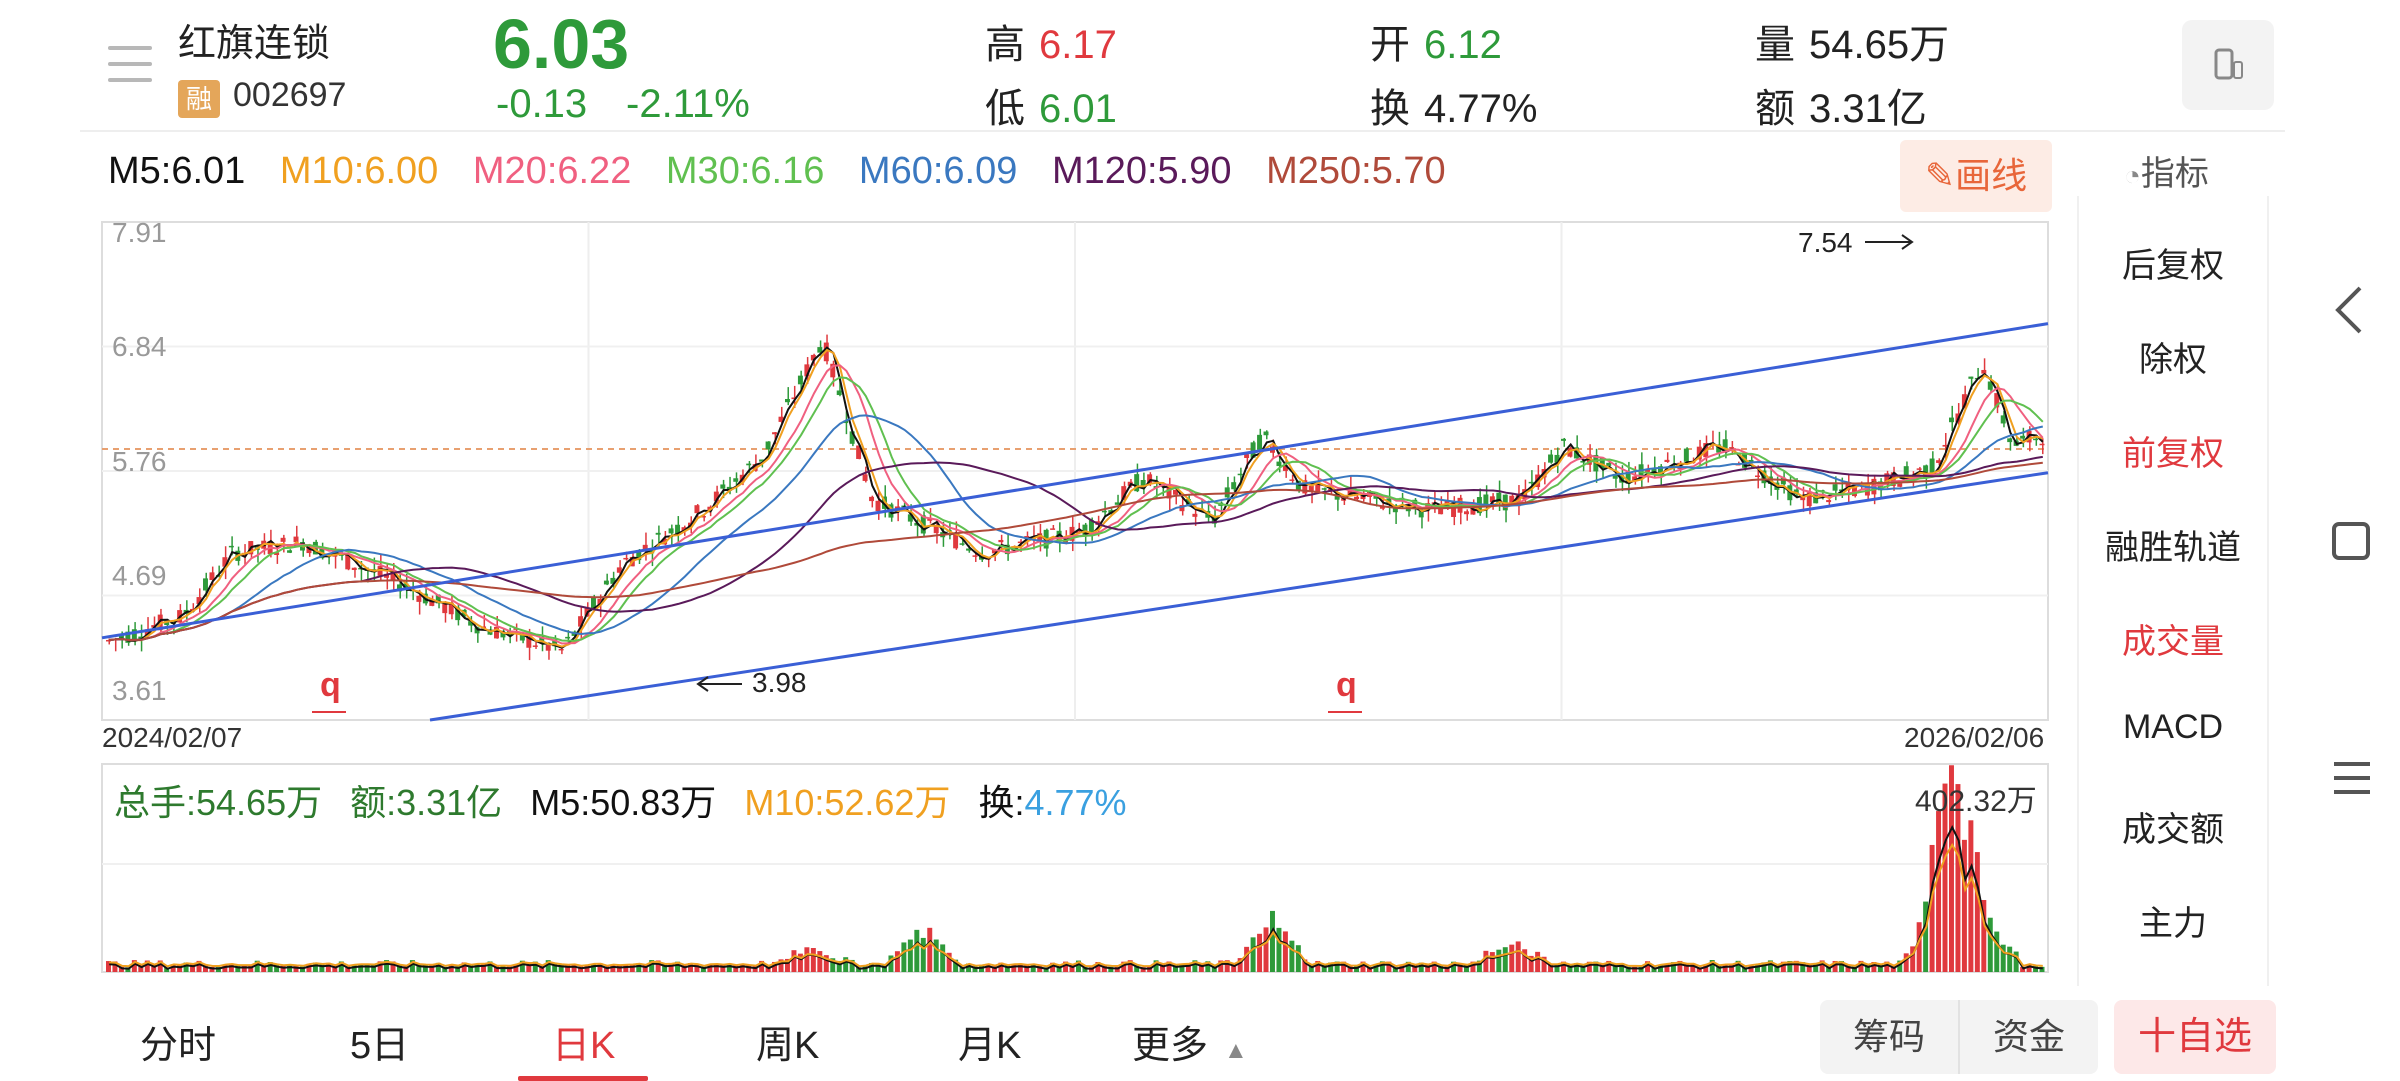 The height and width of the screenshot is (1081, 2400). I want to click on side-item-pre-adjusted: 前复权, so click(2173, 454).